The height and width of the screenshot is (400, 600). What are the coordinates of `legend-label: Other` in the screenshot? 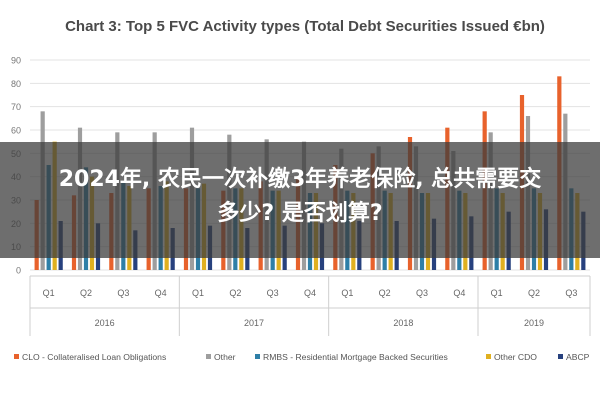 It's located at (225, 357).